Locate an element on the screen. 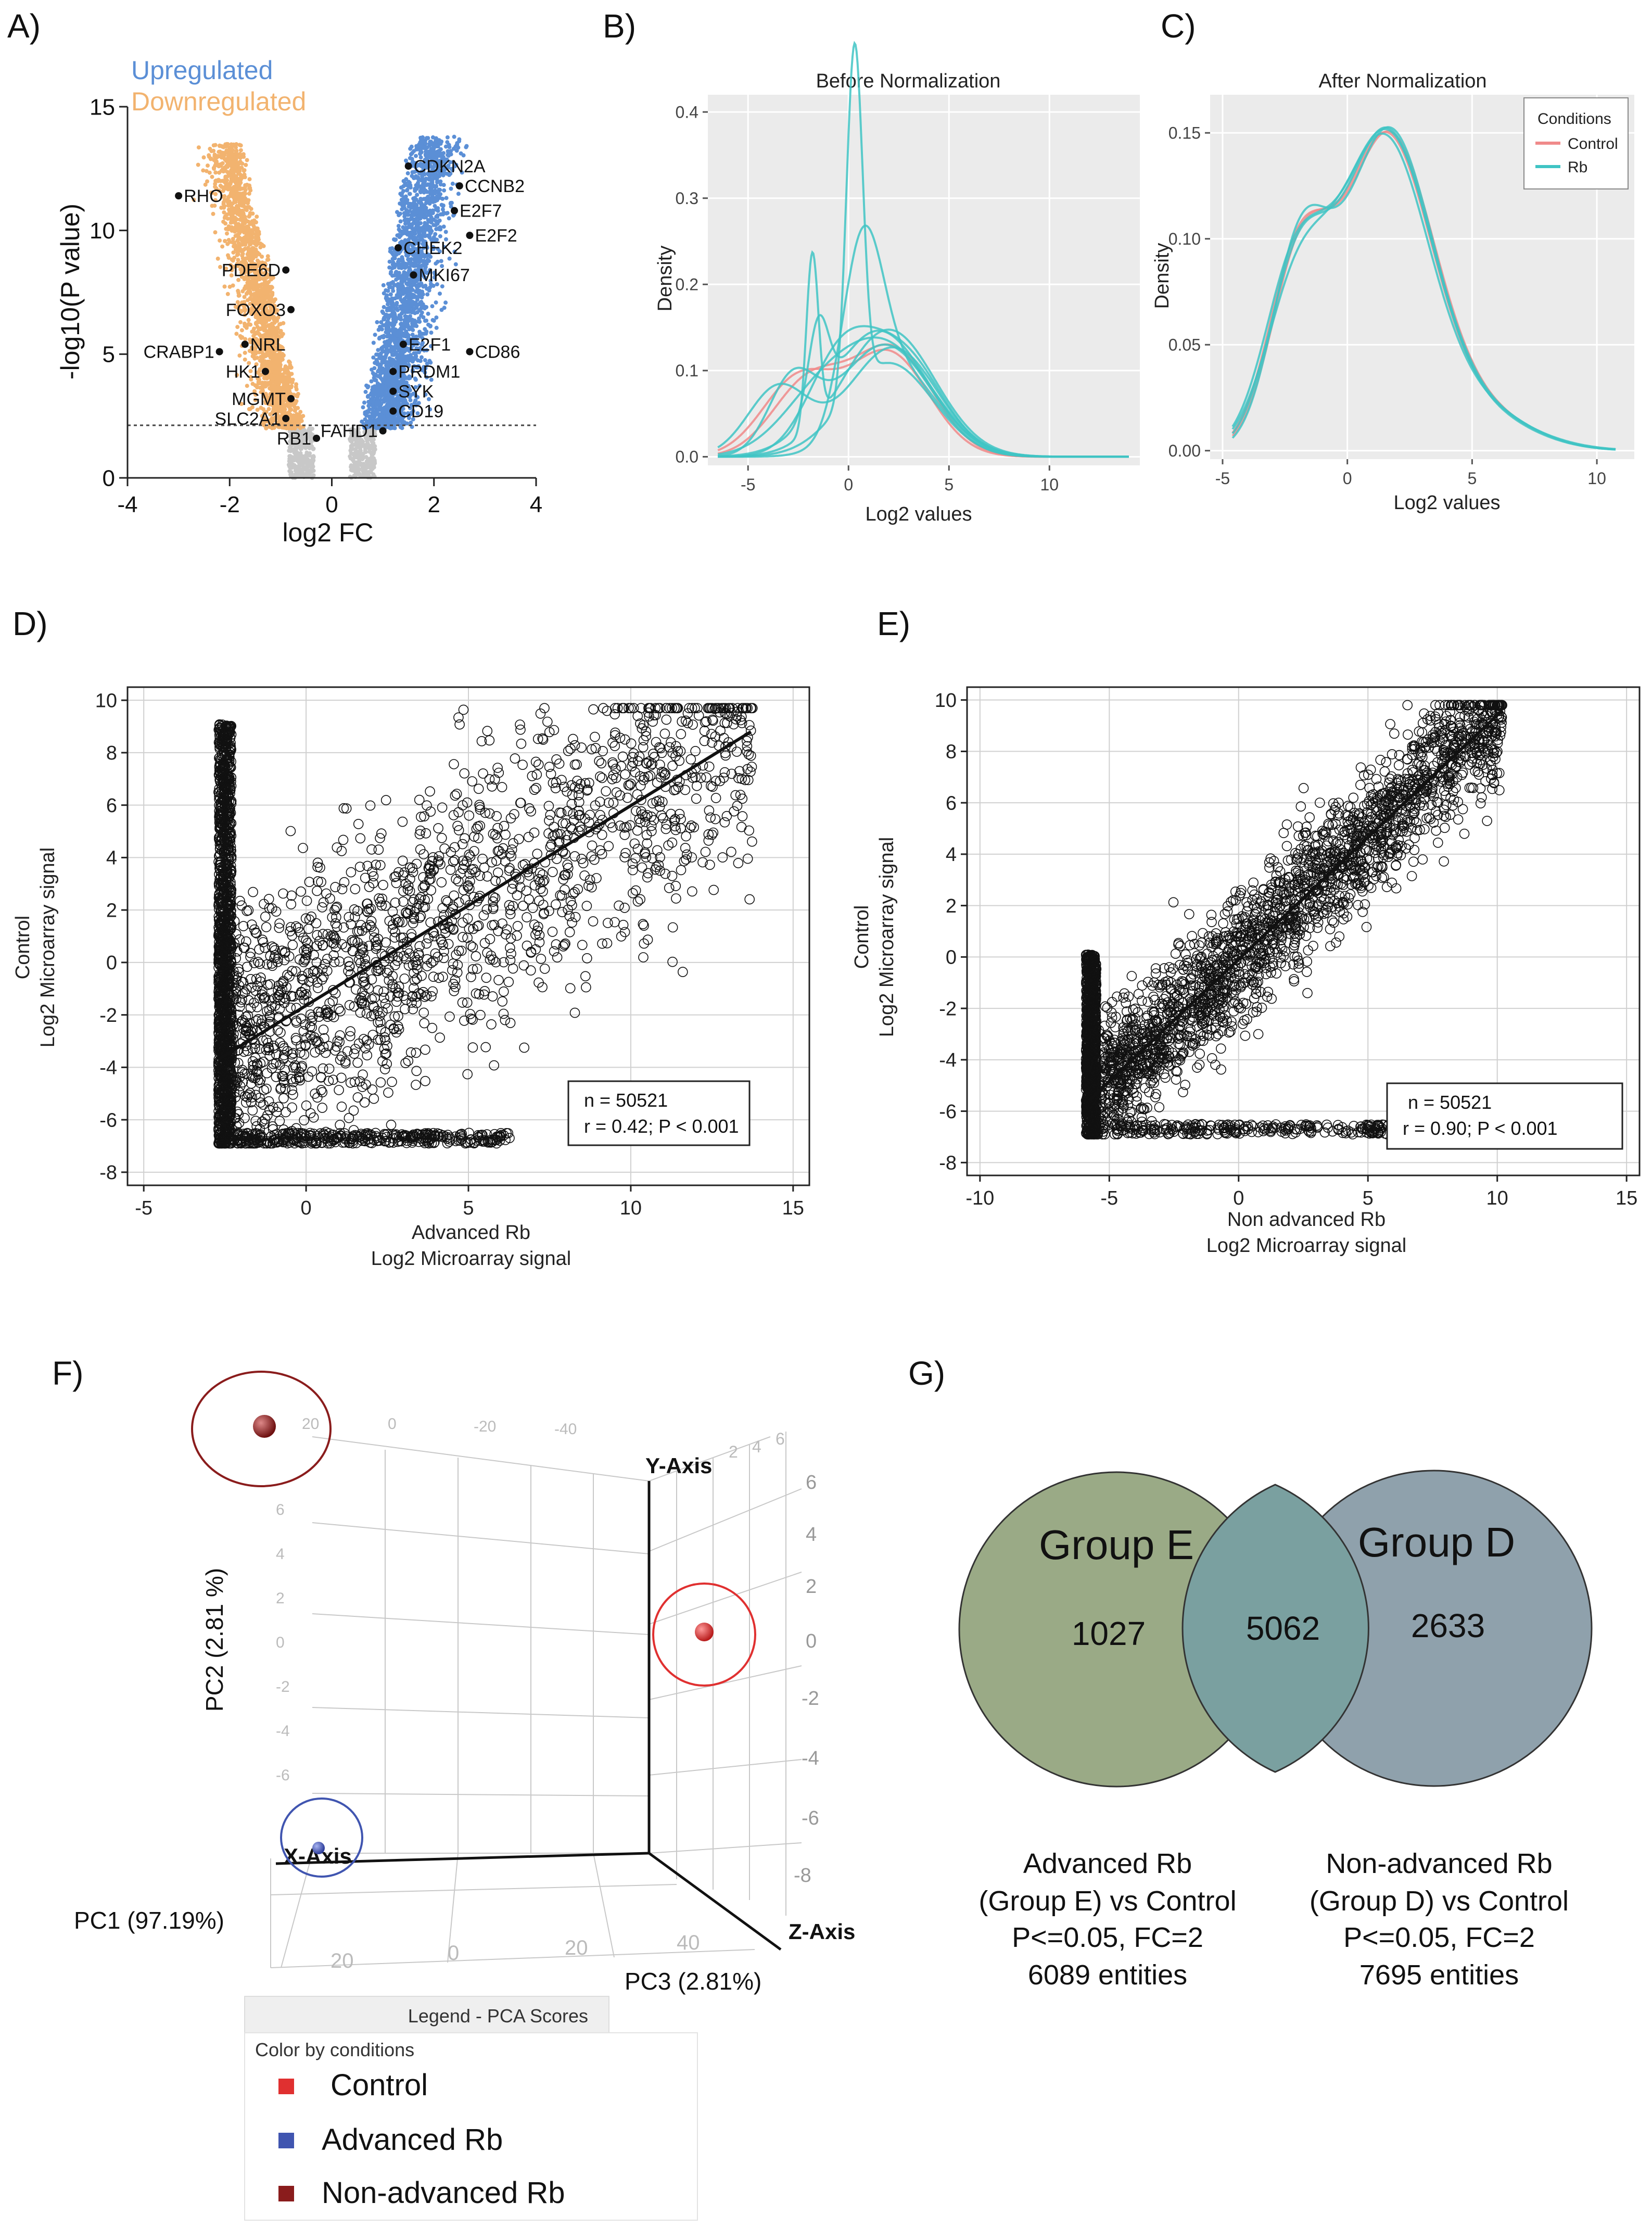  y-tick-label: 0.2 is located at coordinates (687, 284).